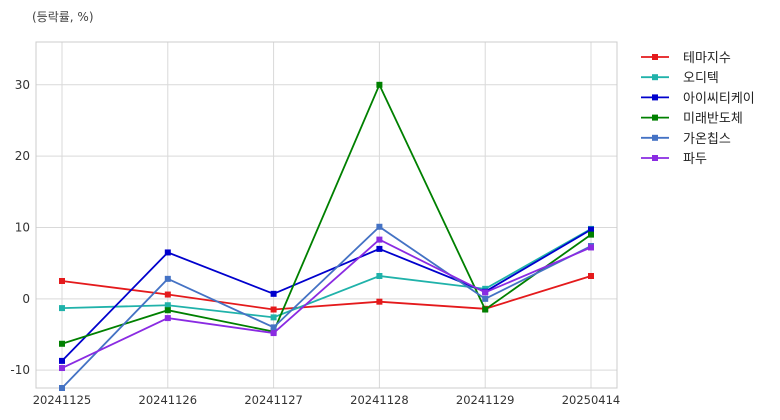 The image size is (780, 420). What do you see at coordinates (273, 400) in the screenshot?
I see `x-tick-label: 20241127` at bounding box center [273, 400].